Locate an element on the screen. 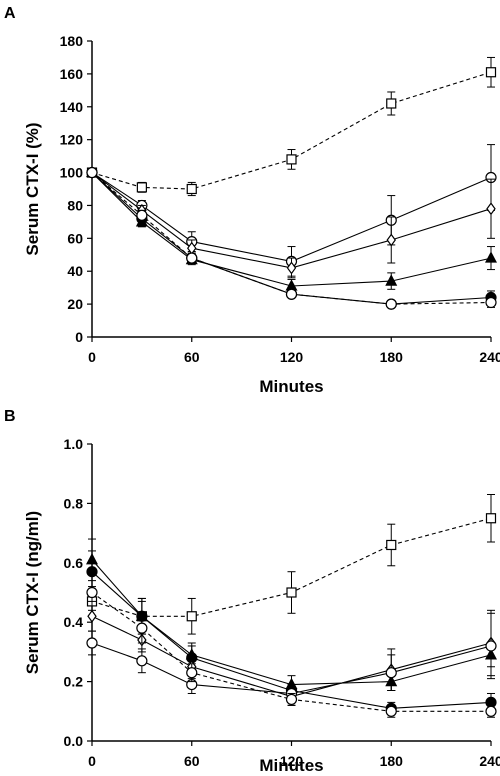  y-tick-label: 120 is located at coordinates (72, 140).